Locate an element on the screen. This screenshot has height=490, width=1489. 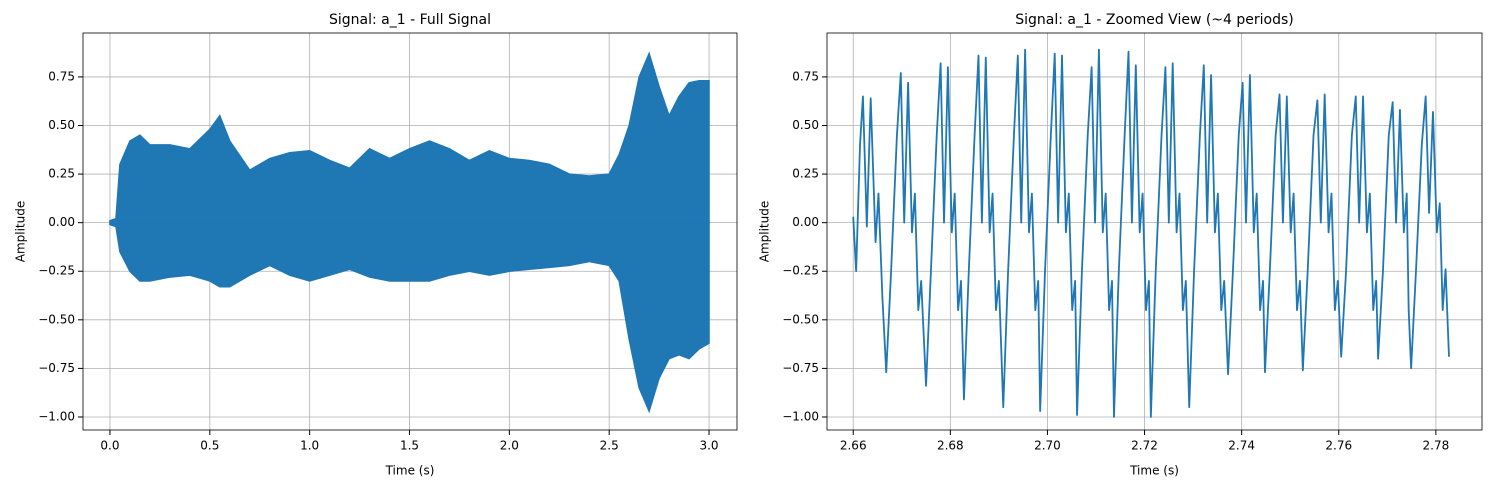
subplot-title: Signal: a_1 - Full Signal is located at coordinates (410, 20).